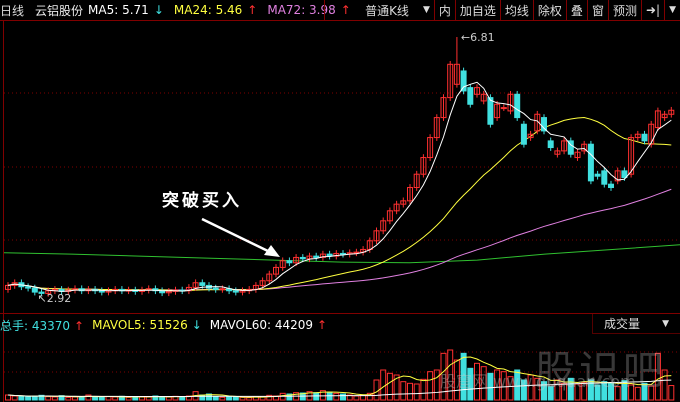 The image size is (680, 402). Describe the element at coordinates (622, 324) in the screenshot. I see `indicator-label: 成交量` at that location.